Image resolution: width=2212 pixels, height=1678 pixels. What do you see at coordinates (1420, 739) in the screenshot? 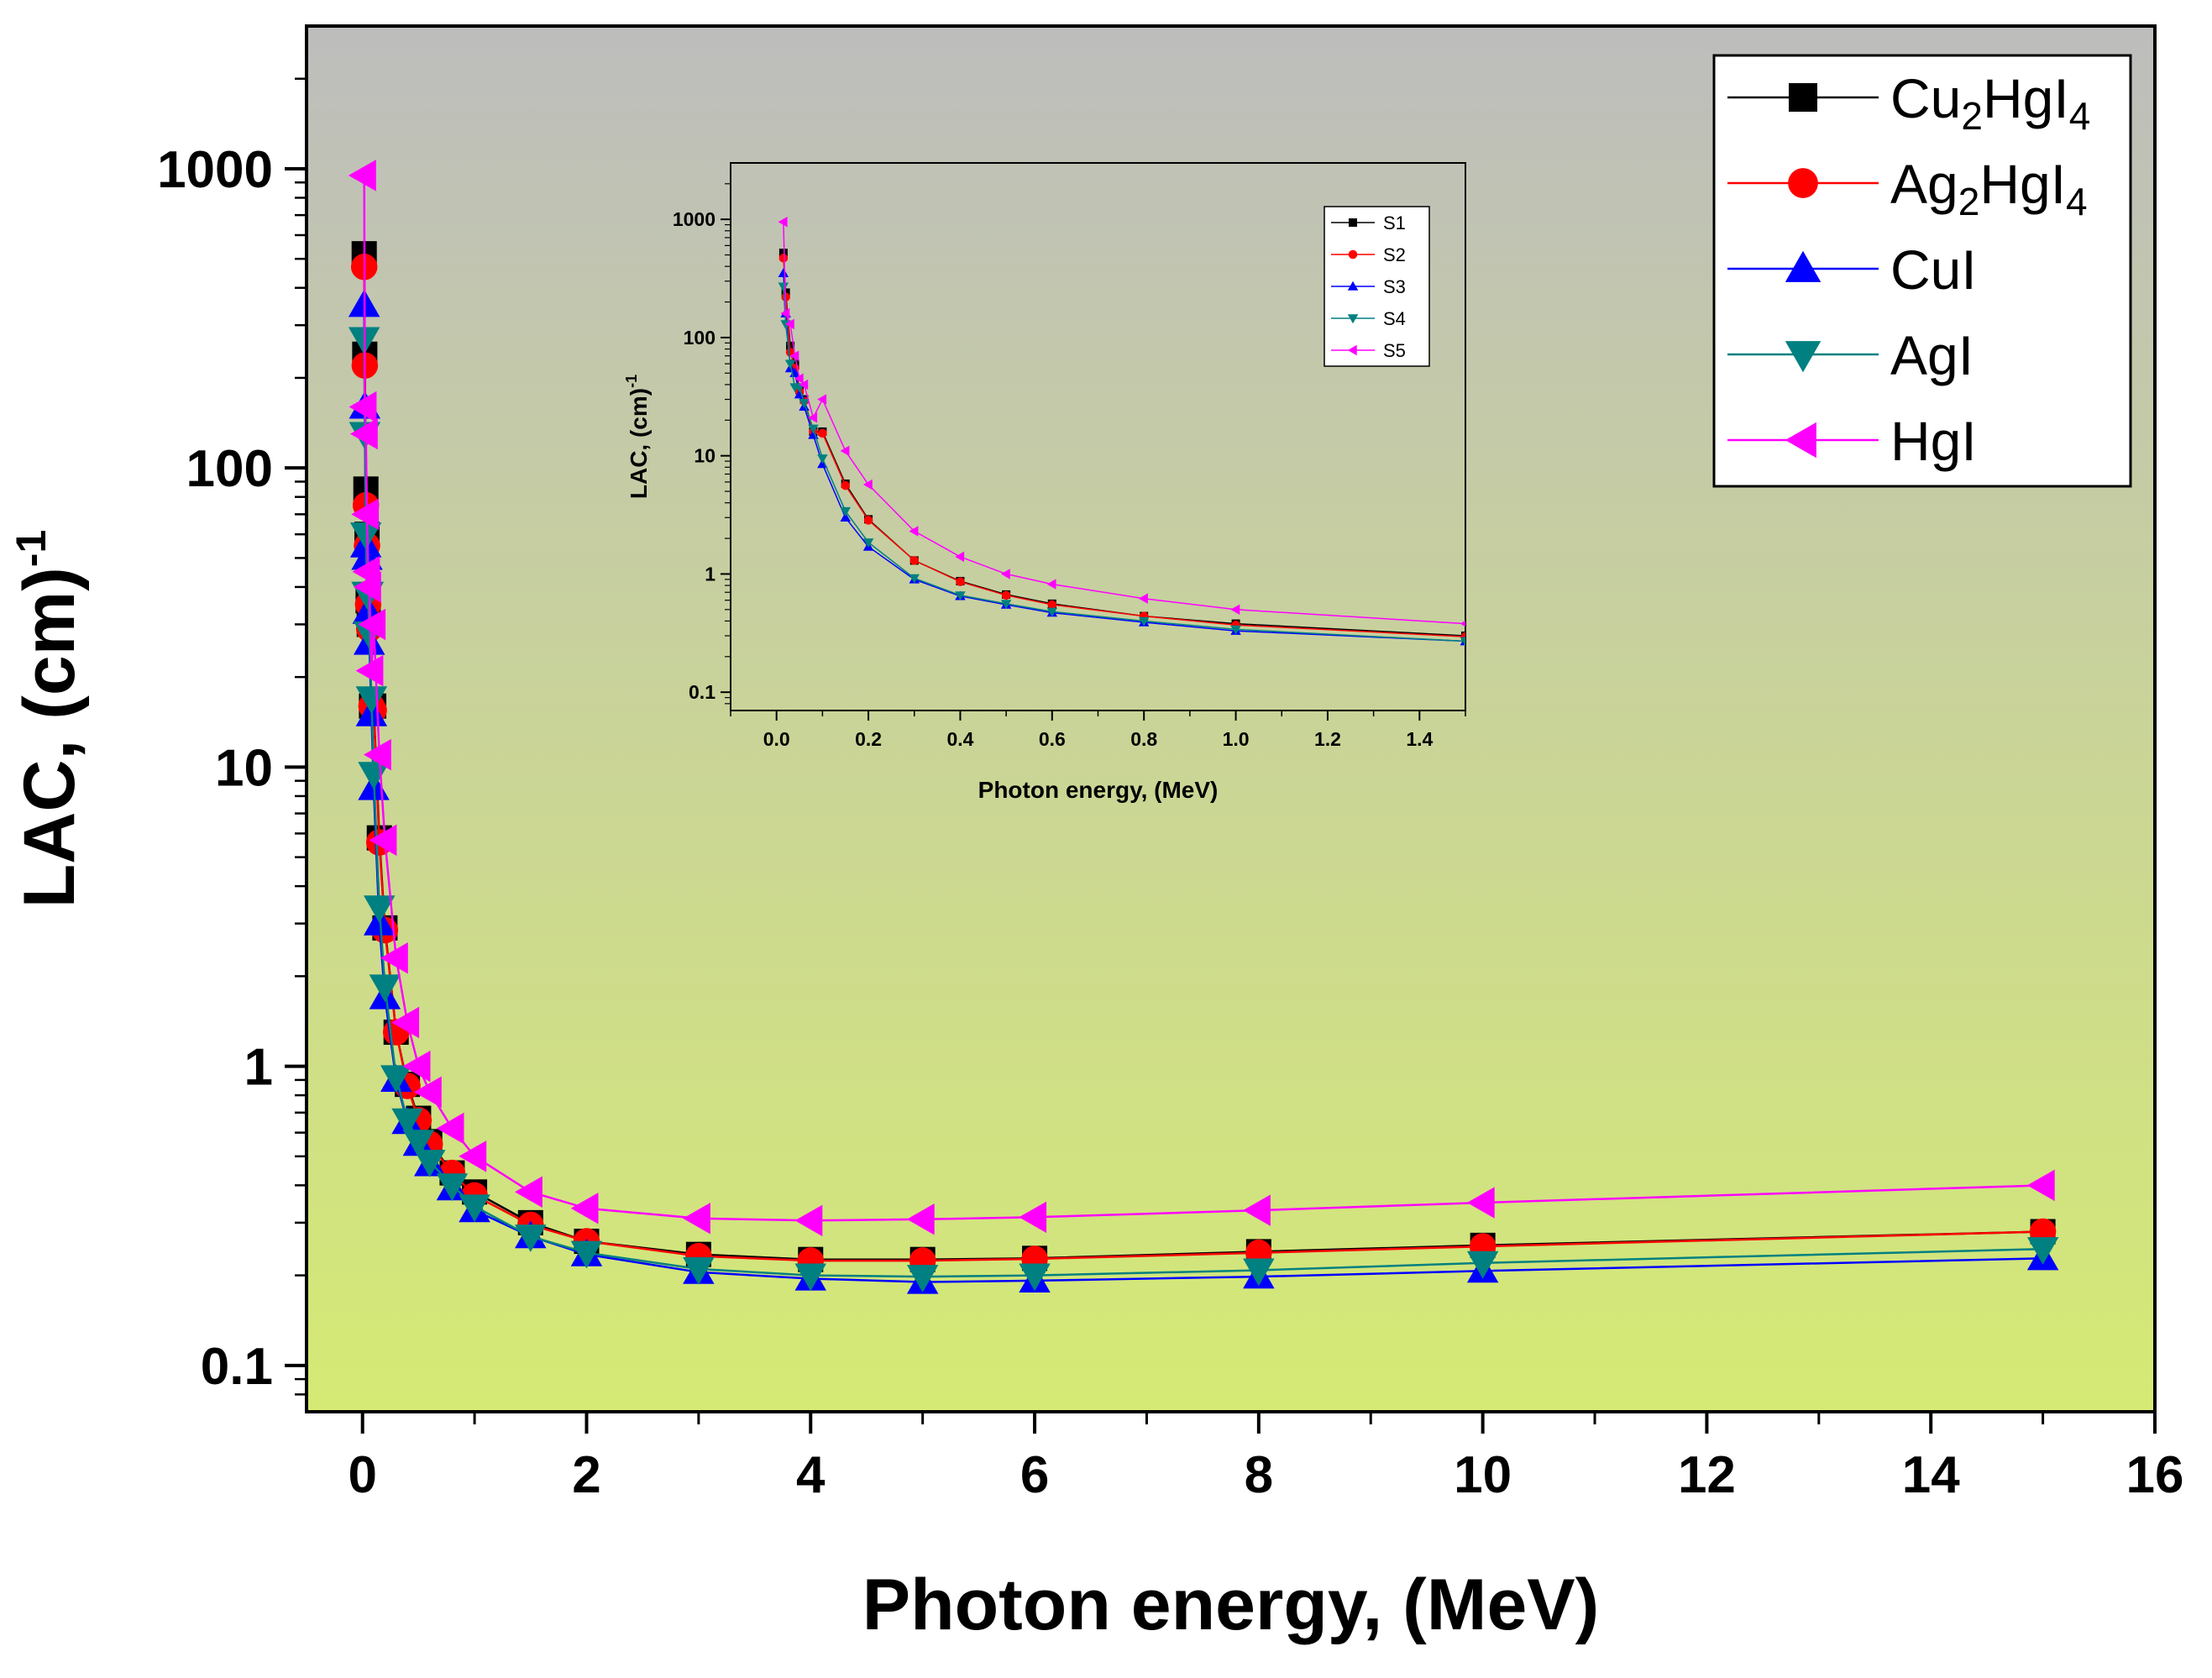
I see `inset-x-tick-label: 1.4` at bounding box center [1420, 739].